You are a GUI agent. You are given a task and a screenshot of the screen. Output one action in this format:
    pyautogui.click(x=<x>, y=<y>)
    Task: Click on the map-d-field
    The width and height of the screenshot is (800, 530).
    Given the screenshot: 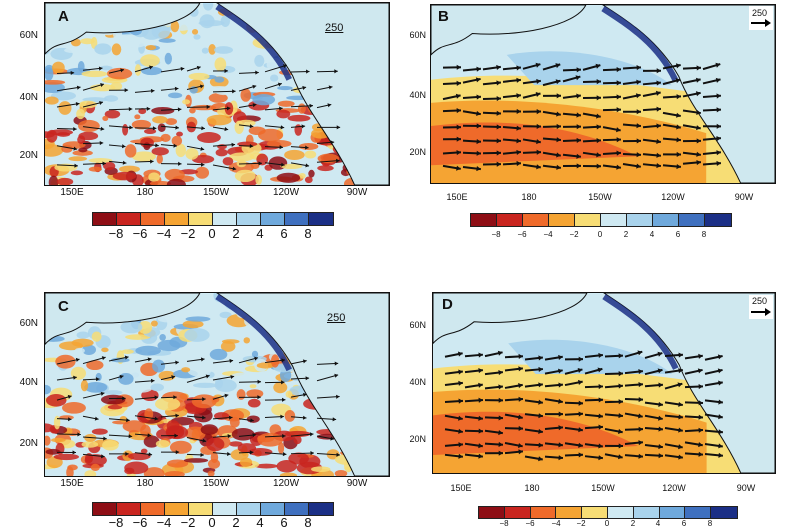 What is the action you would take?
    pyautogui.click(x=604, y=383)
    